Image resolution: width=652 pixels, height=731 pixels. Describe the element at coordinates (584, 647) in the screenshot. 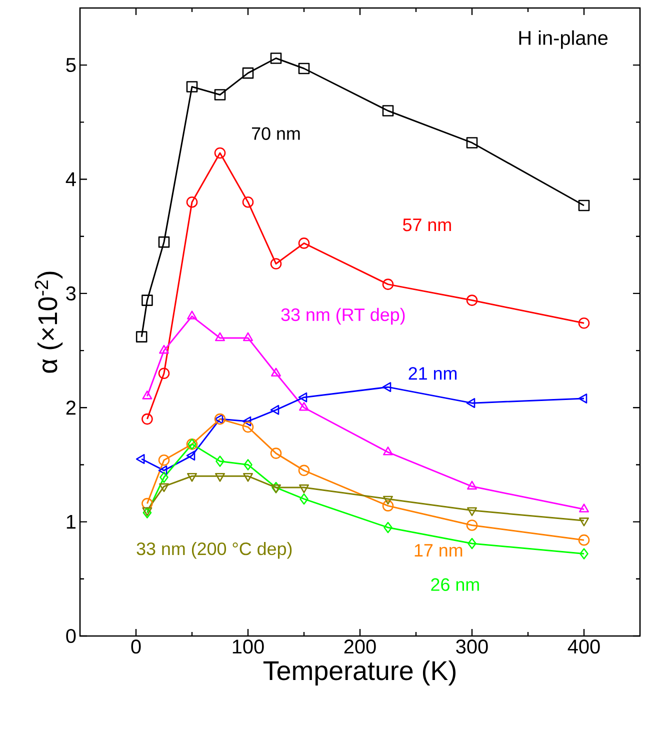

I see `x-tick-label: 400` at that location.